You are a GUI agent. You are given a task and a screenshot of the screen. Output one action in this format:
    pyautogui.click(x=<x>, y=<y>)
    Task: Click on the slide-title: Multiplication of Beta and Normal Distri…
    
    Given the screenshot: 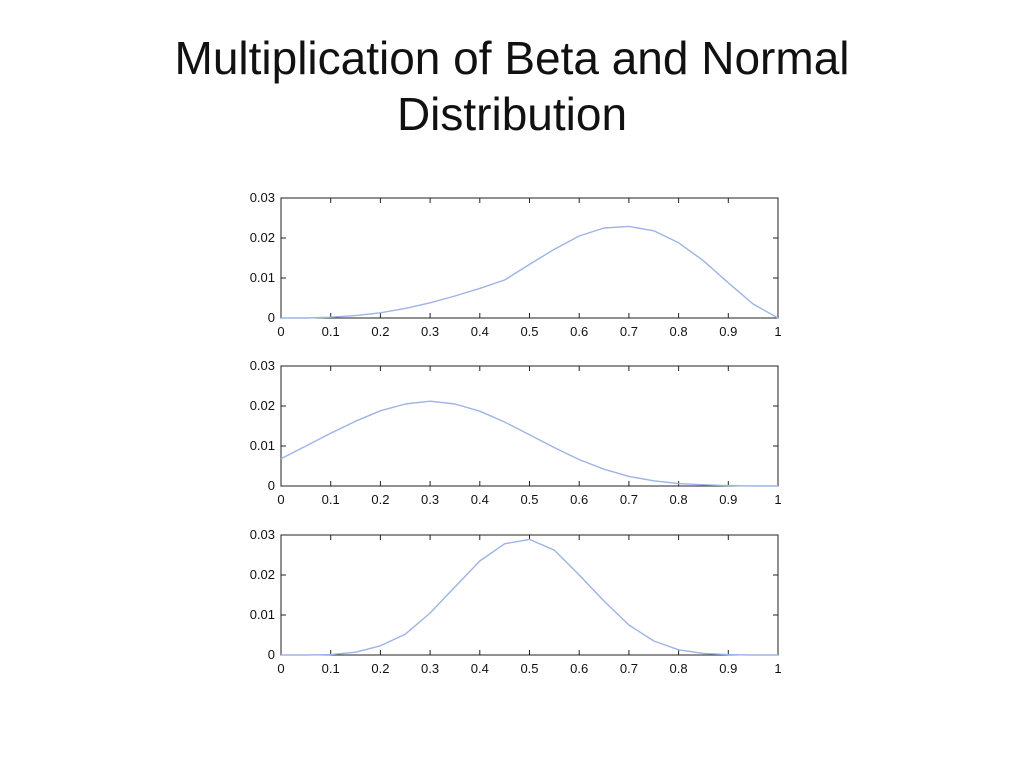 What is the action you would take?
    pyautogui.click(x=512, y=86)
    